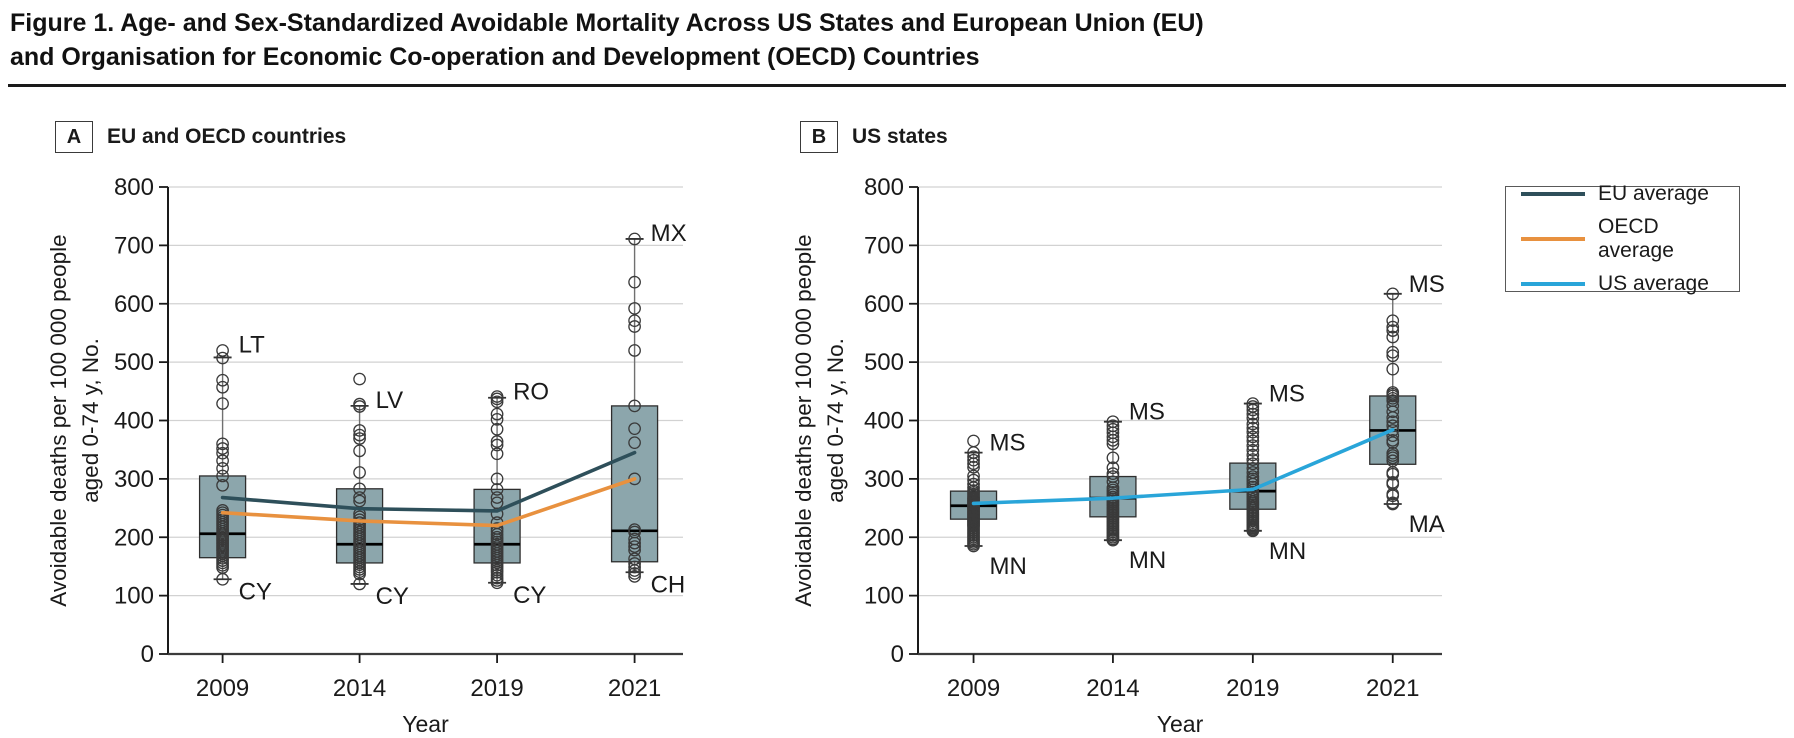 The image size is (1794, 738). Describe the element at coordinates (874, 137) in the screenshot. I see `panel-b-header: B US states` at that location.